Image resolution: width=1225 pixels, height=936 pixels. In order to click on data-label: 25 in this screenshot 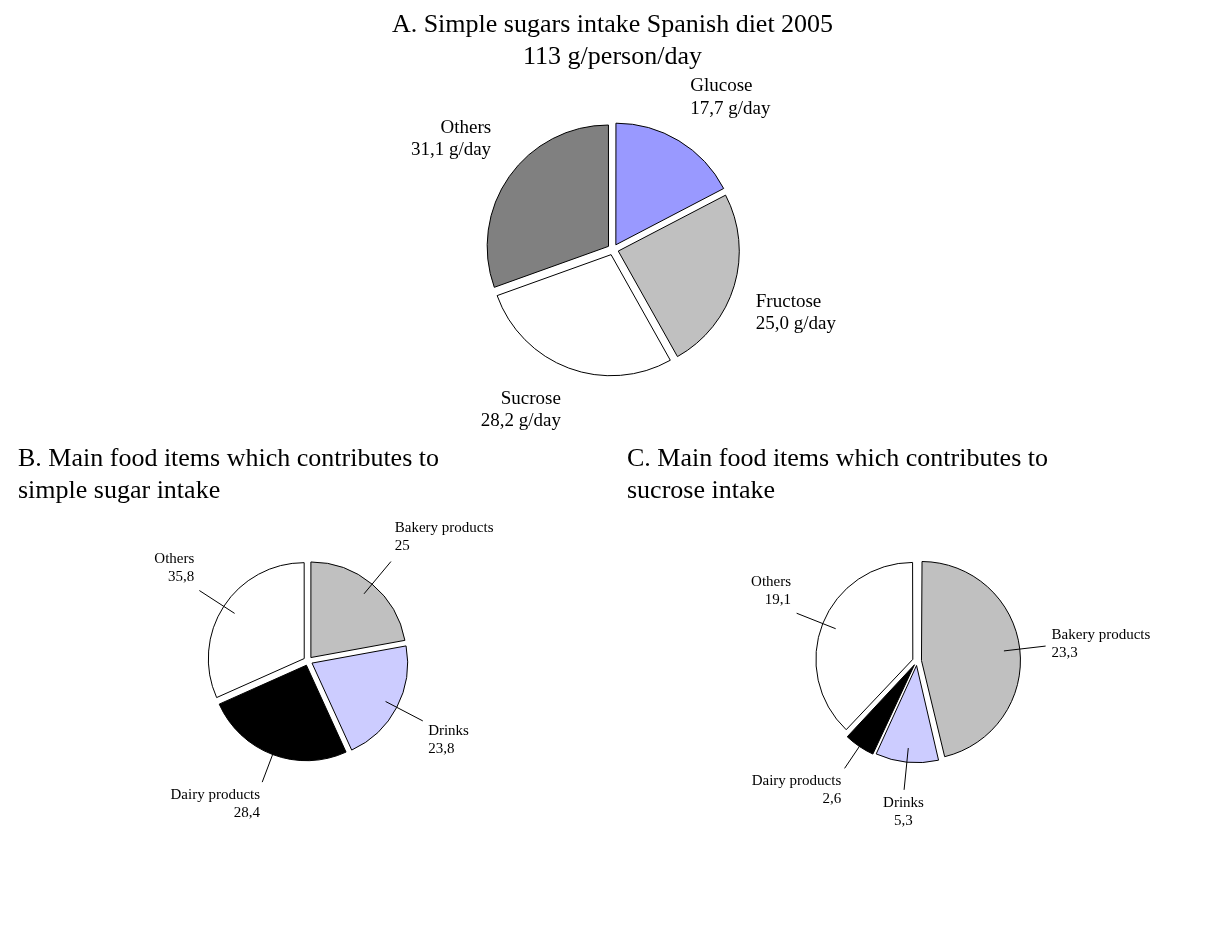, I will do `click(402, 545)`.